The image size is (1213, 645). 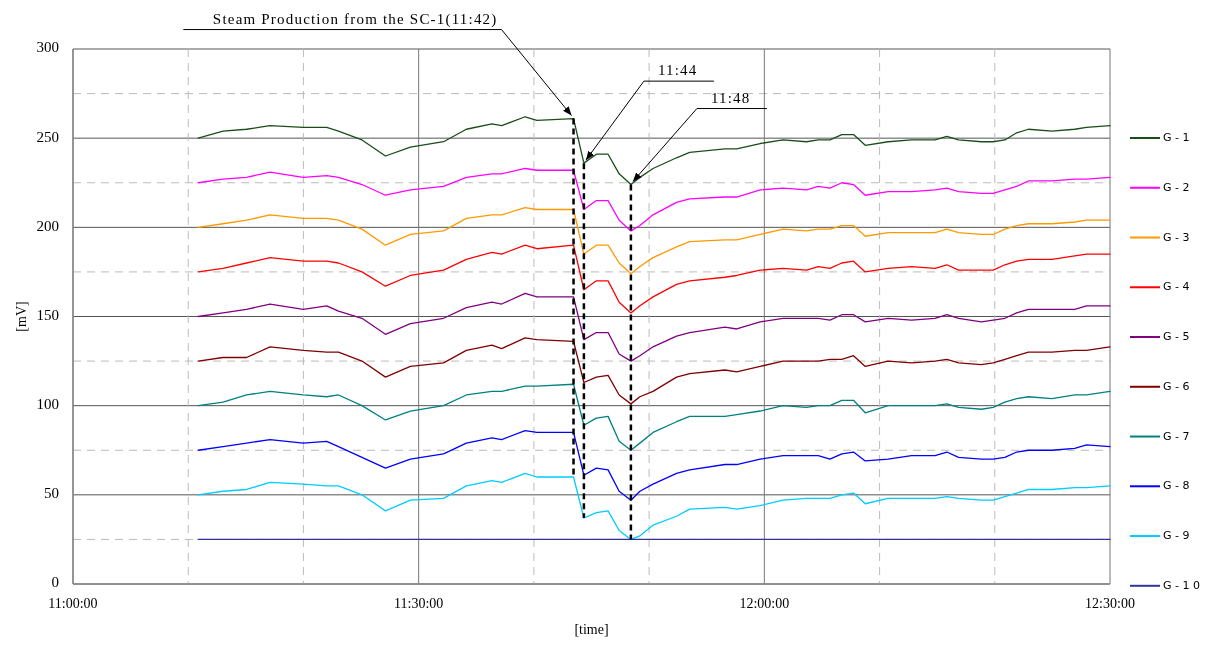 What do you see at coordinates (1181, 585) in the screenshot?
I see `legend-label: G - 1 0` at bounding box center [1181, 585].